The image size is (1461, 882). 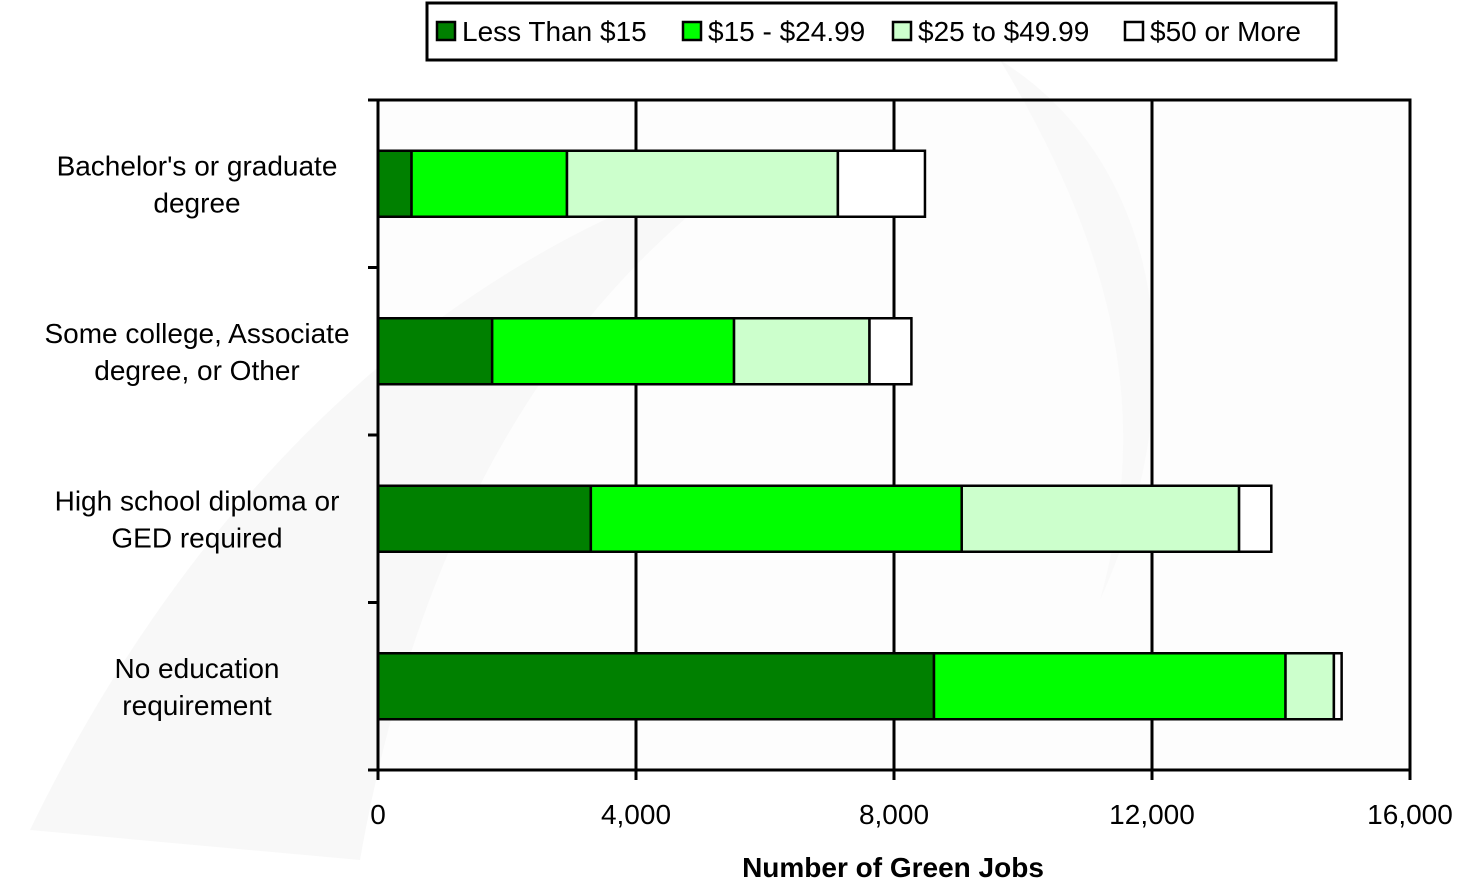 What do you see at coordinates (894, 814) in the screenshot?
I see `x-tick-label: 8,000` at bounding box center [894, 814].